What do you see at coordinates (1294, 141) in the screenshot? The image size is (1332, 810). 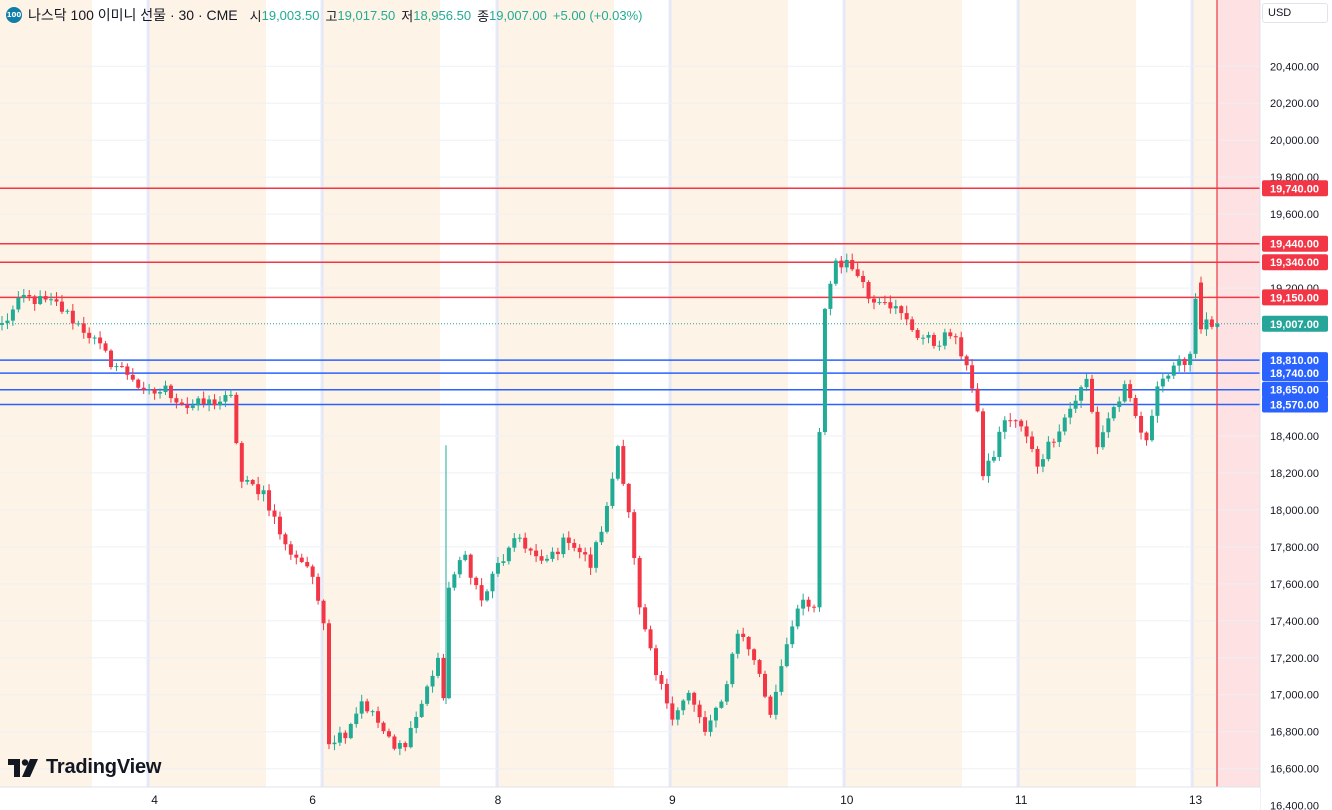 I see `price-tick-label: 20,000.00` at bounding box center [1294, 141].